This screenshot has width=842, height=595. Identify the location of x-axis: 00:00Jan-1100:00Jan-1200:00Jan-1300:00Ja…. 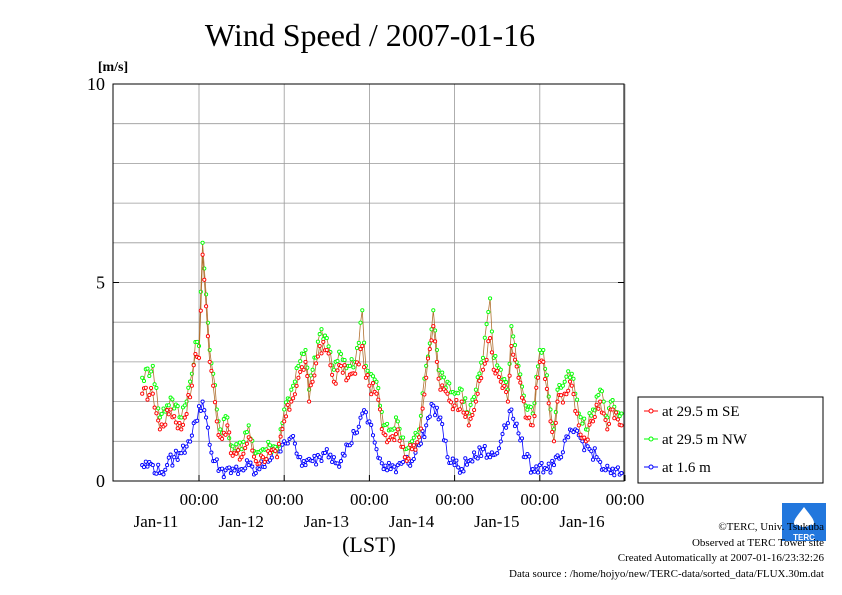
(389, 503).